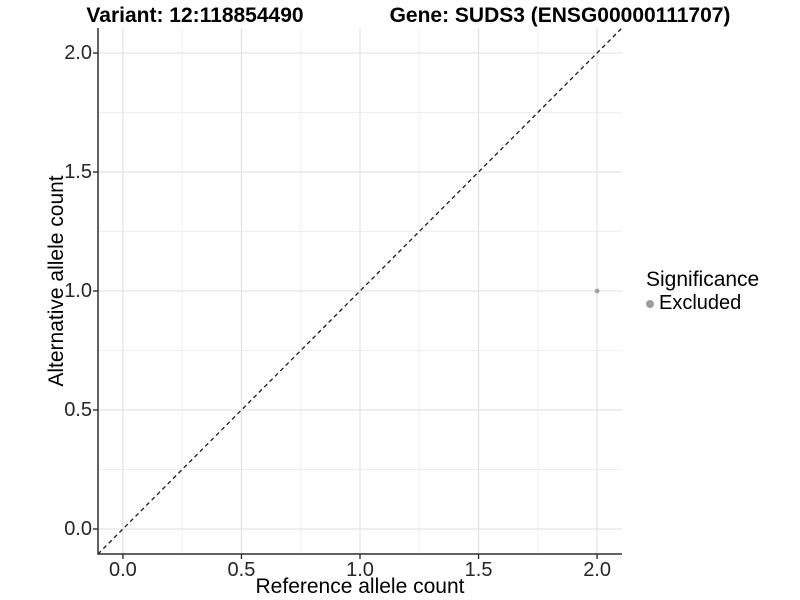  Describe the element at coordinates (478, 570) in the screenshot. I see `x-tick-label: 1.5` at that location.